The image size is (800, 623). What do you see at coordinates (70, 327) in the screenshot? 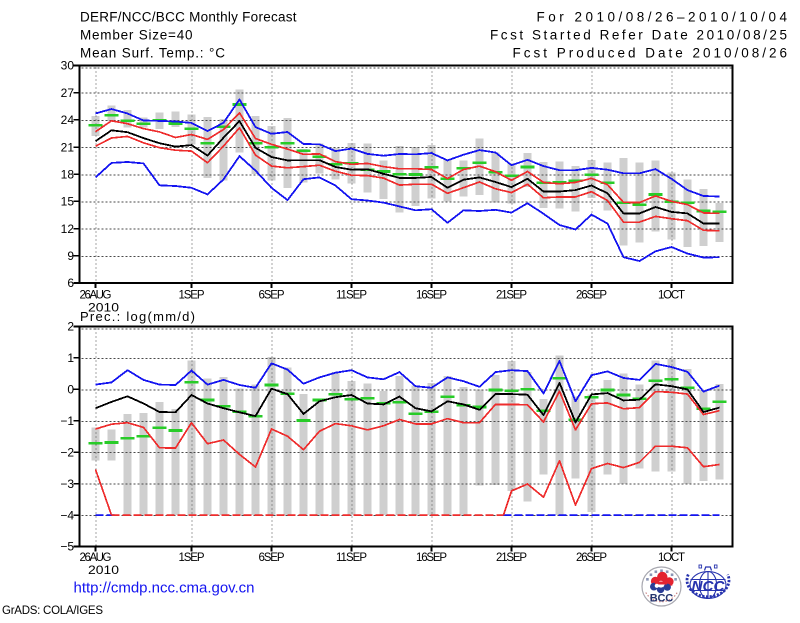
I see `svg-text: 2` at bounding box center [70, 327].